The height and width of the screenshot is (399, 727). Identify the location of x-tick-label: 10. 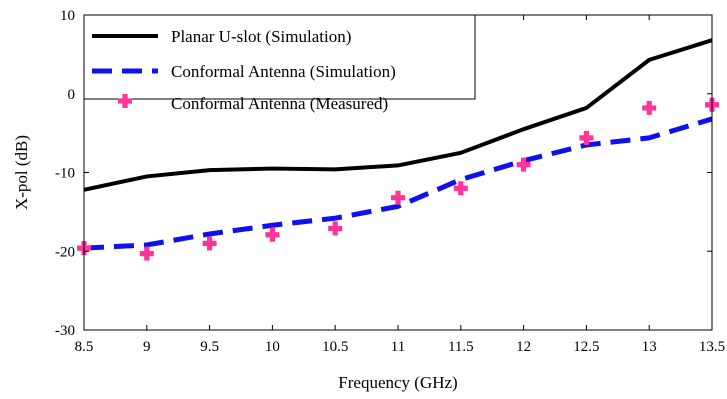
(272, 347).